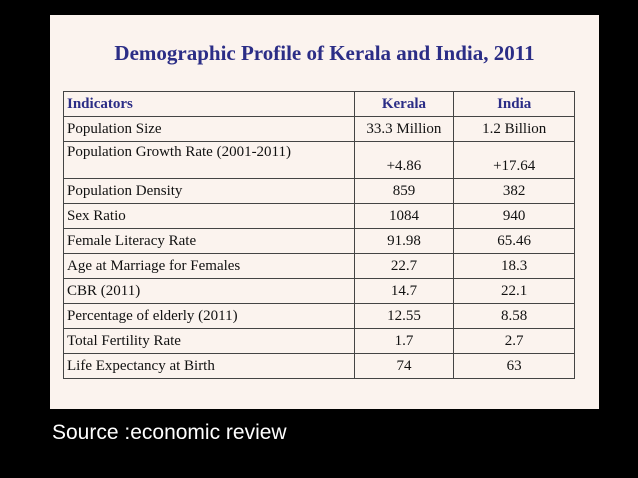 The width and height of the screenshot is (638, 478). What do you see at coordinates (514, 129) in the screenshot?
I see `india-cell: 1.2 Billion` at bounding box center [514, 129].